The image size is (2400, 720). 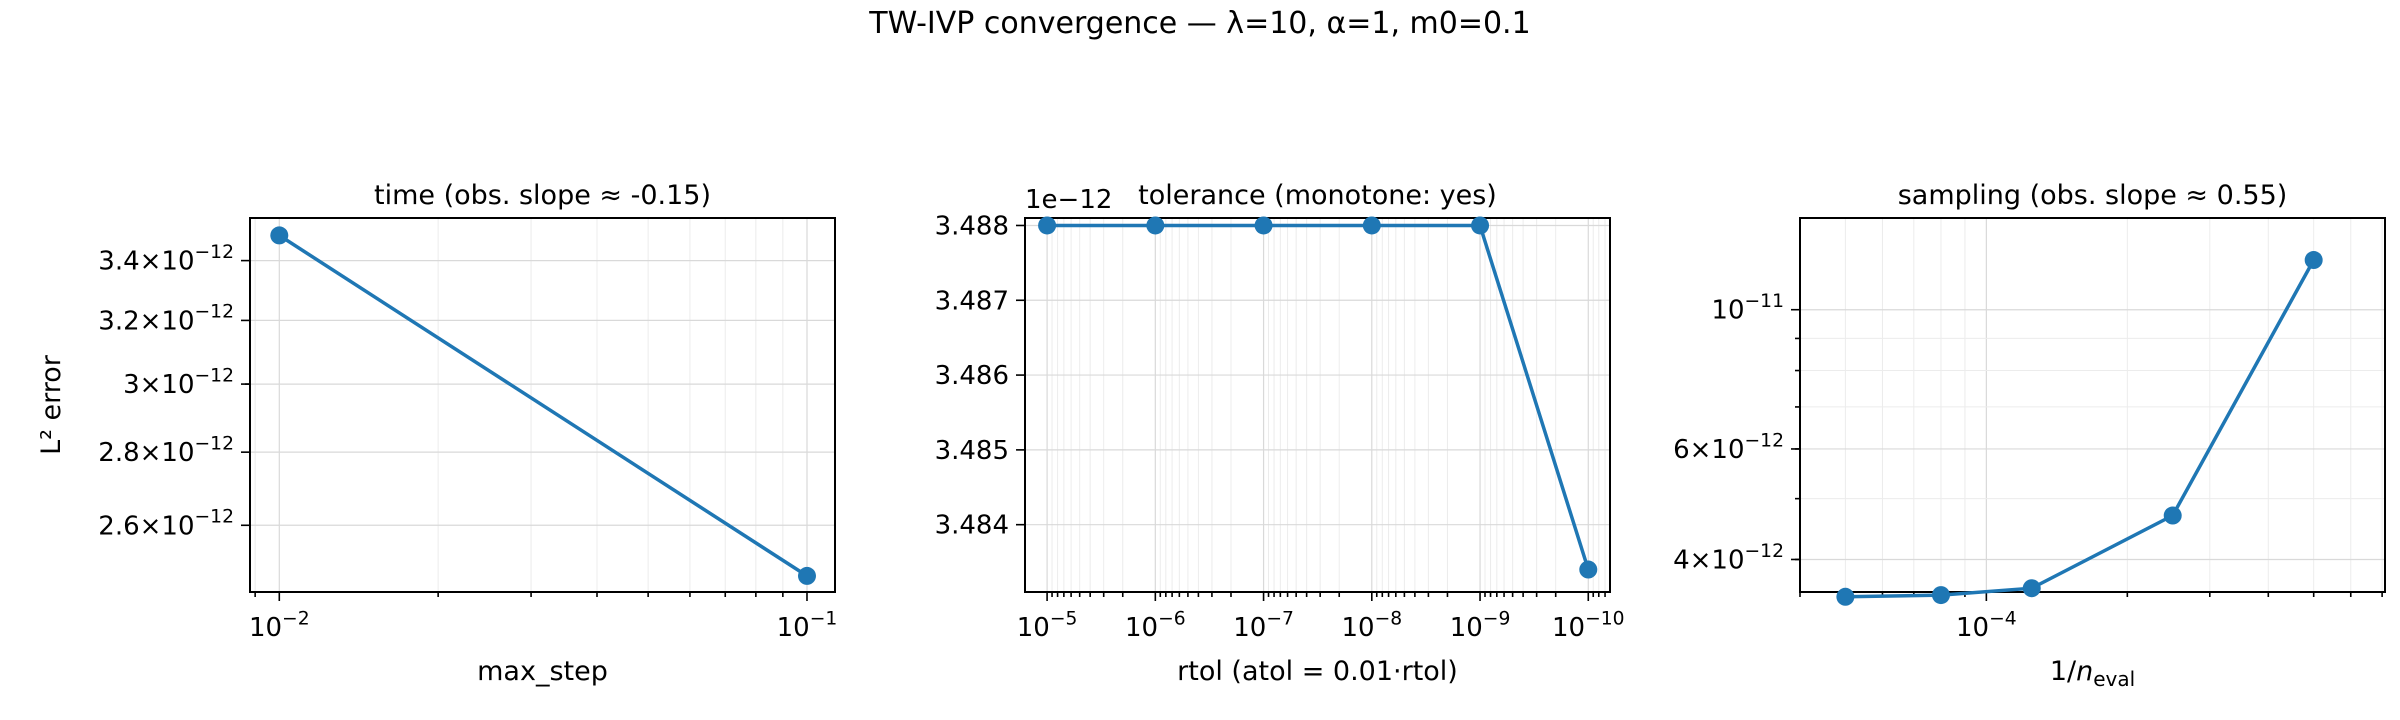 What do you see at coordinates (166, 450) in the screenshot?
I see `y-tick-label: 2.8×10⁻¹²` at bounding box center [166, 450].